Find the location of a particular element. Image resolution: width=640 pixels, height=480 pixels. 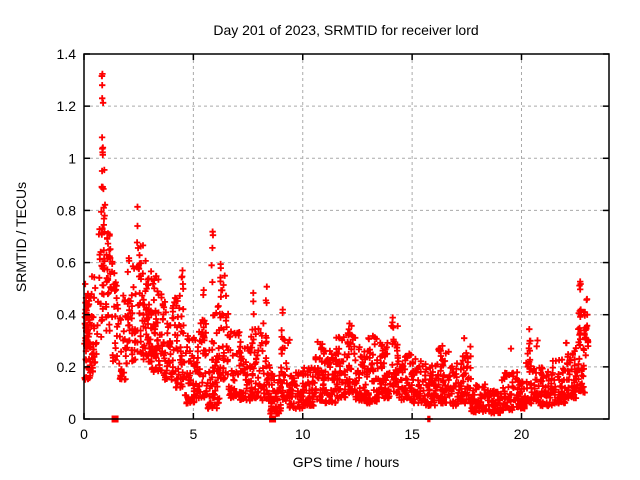

y-tick-label: 0.4 is located at coordinates (67, 315).